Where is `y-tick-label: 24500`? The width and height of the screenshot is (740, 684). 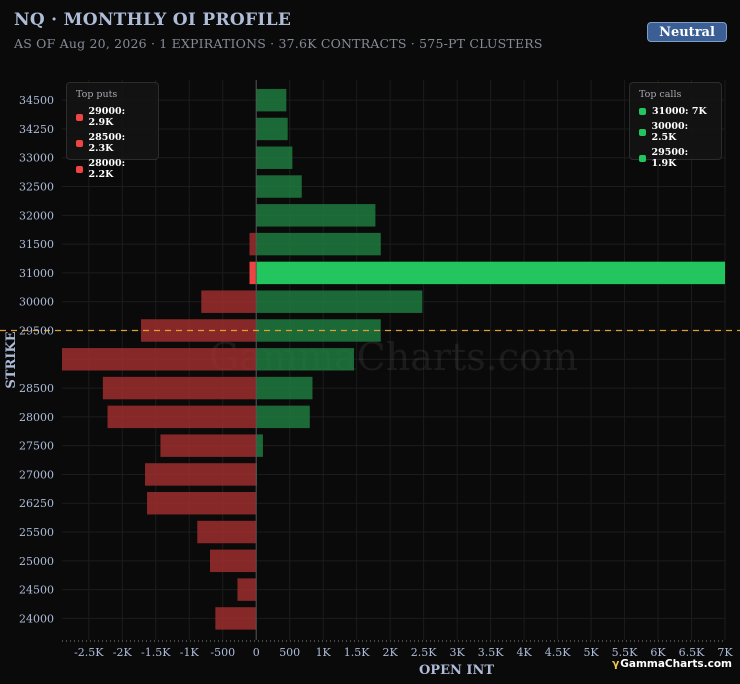
y-tick-label: 24500 is located at coordinates (36, 590).